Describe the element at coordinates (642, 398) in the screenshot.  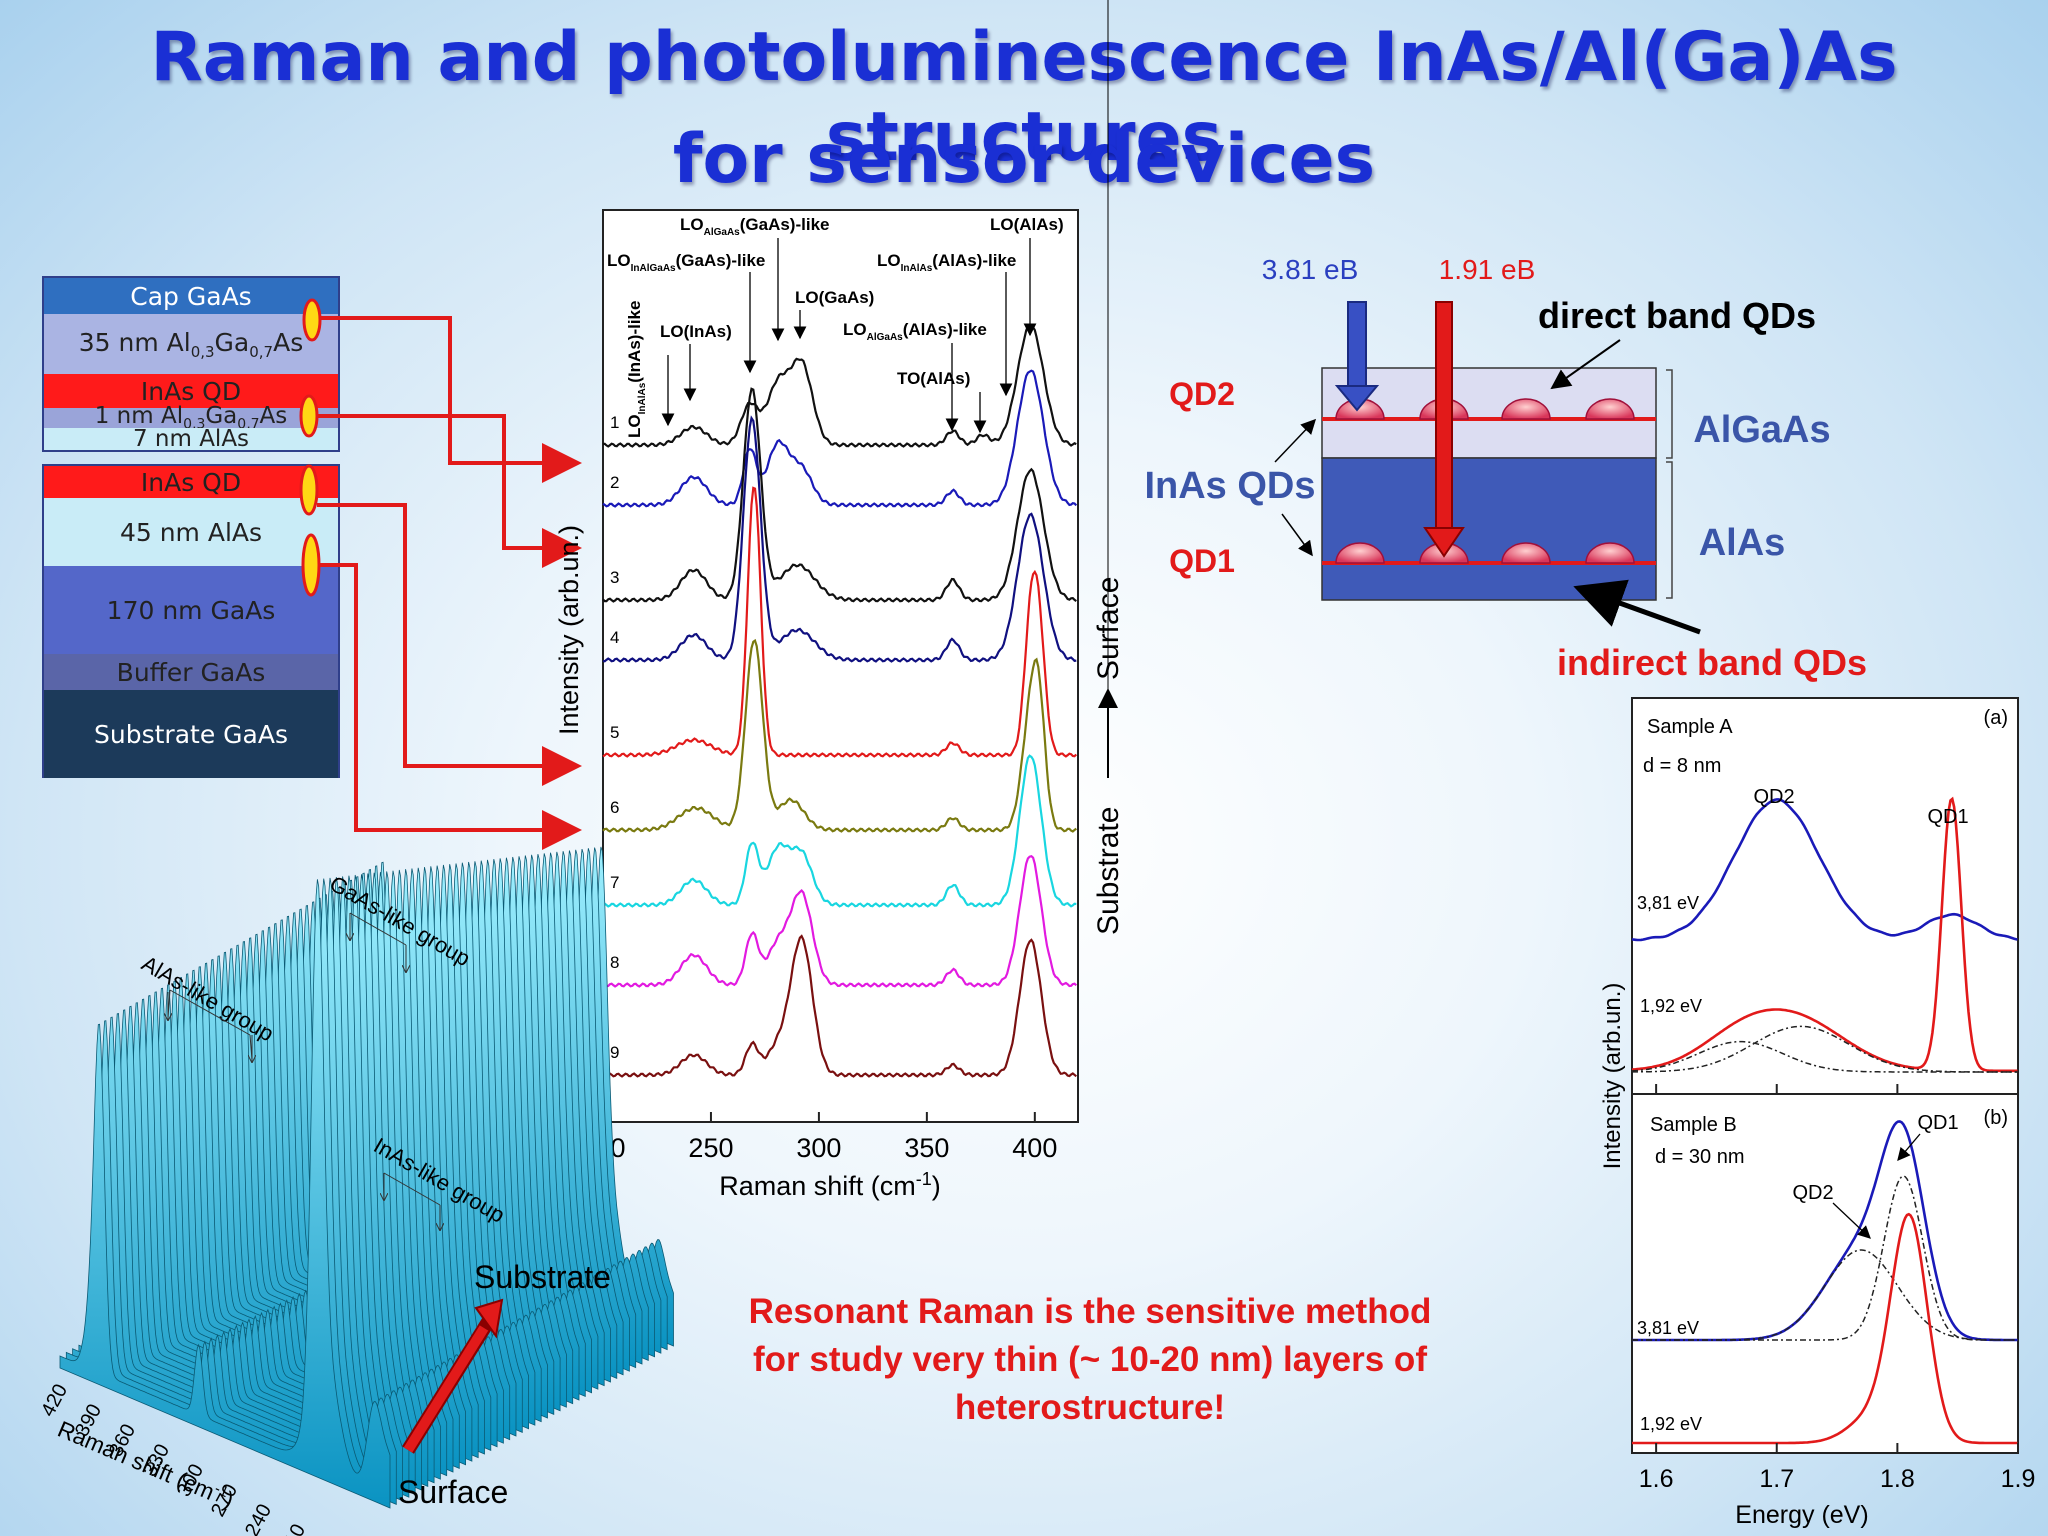
I see `t: InAlAs` at that location.